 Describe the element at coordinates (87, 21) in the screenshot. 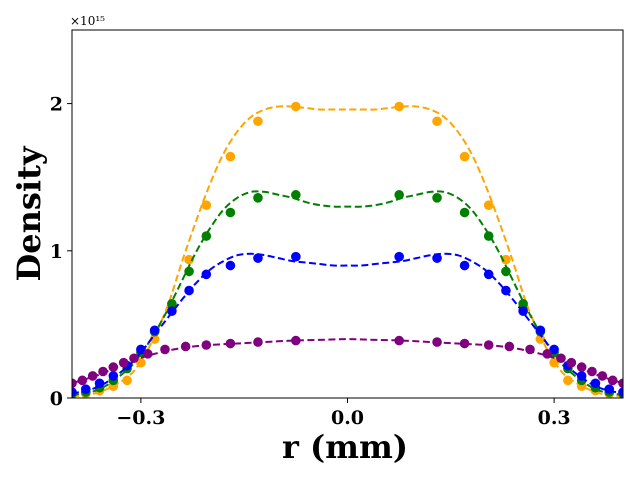

I see `y-offset-text: ×10¹⁵` at that location.